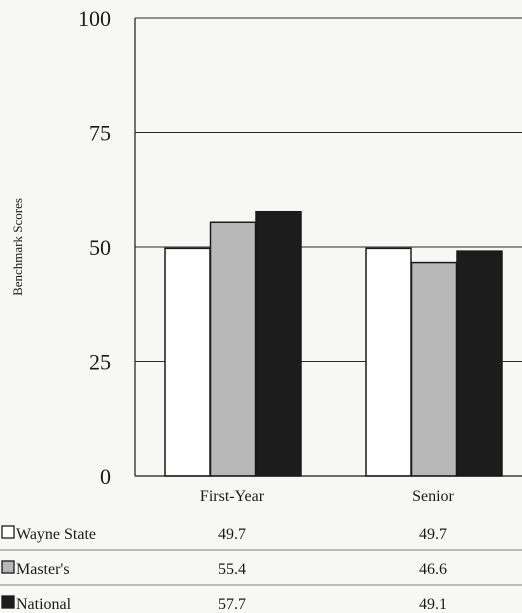 This screenshot has height=613, width=522. I want to click on x-axis-category-labels: First-Year Senior, so click(327, 496).